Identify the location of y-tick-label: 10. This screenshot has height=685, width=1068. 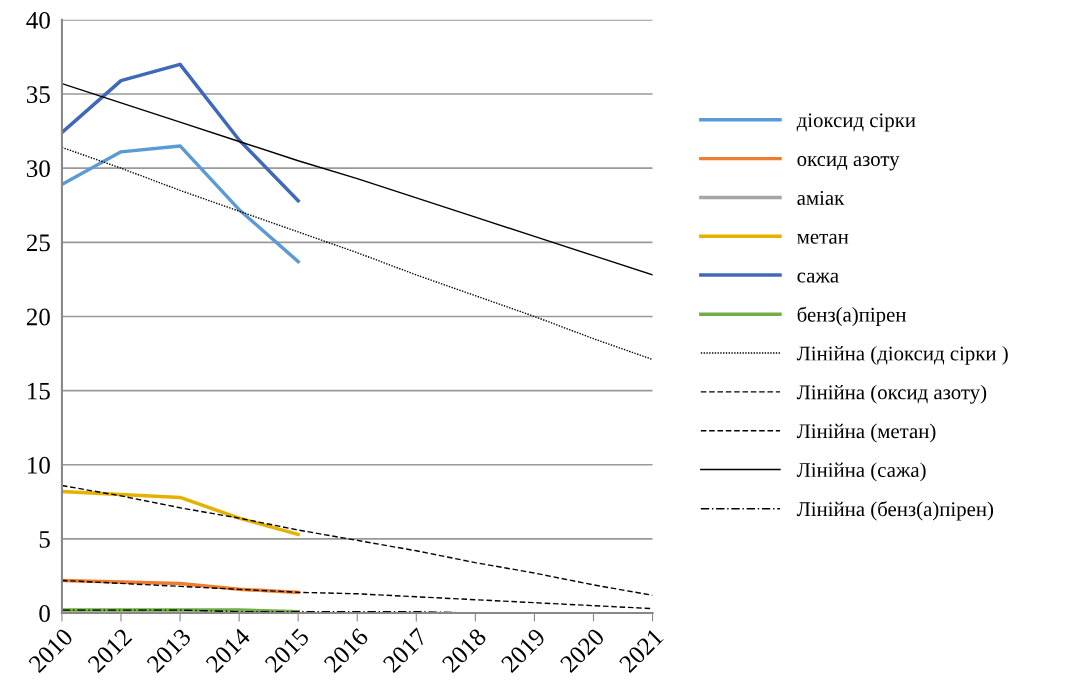
(39, 465).